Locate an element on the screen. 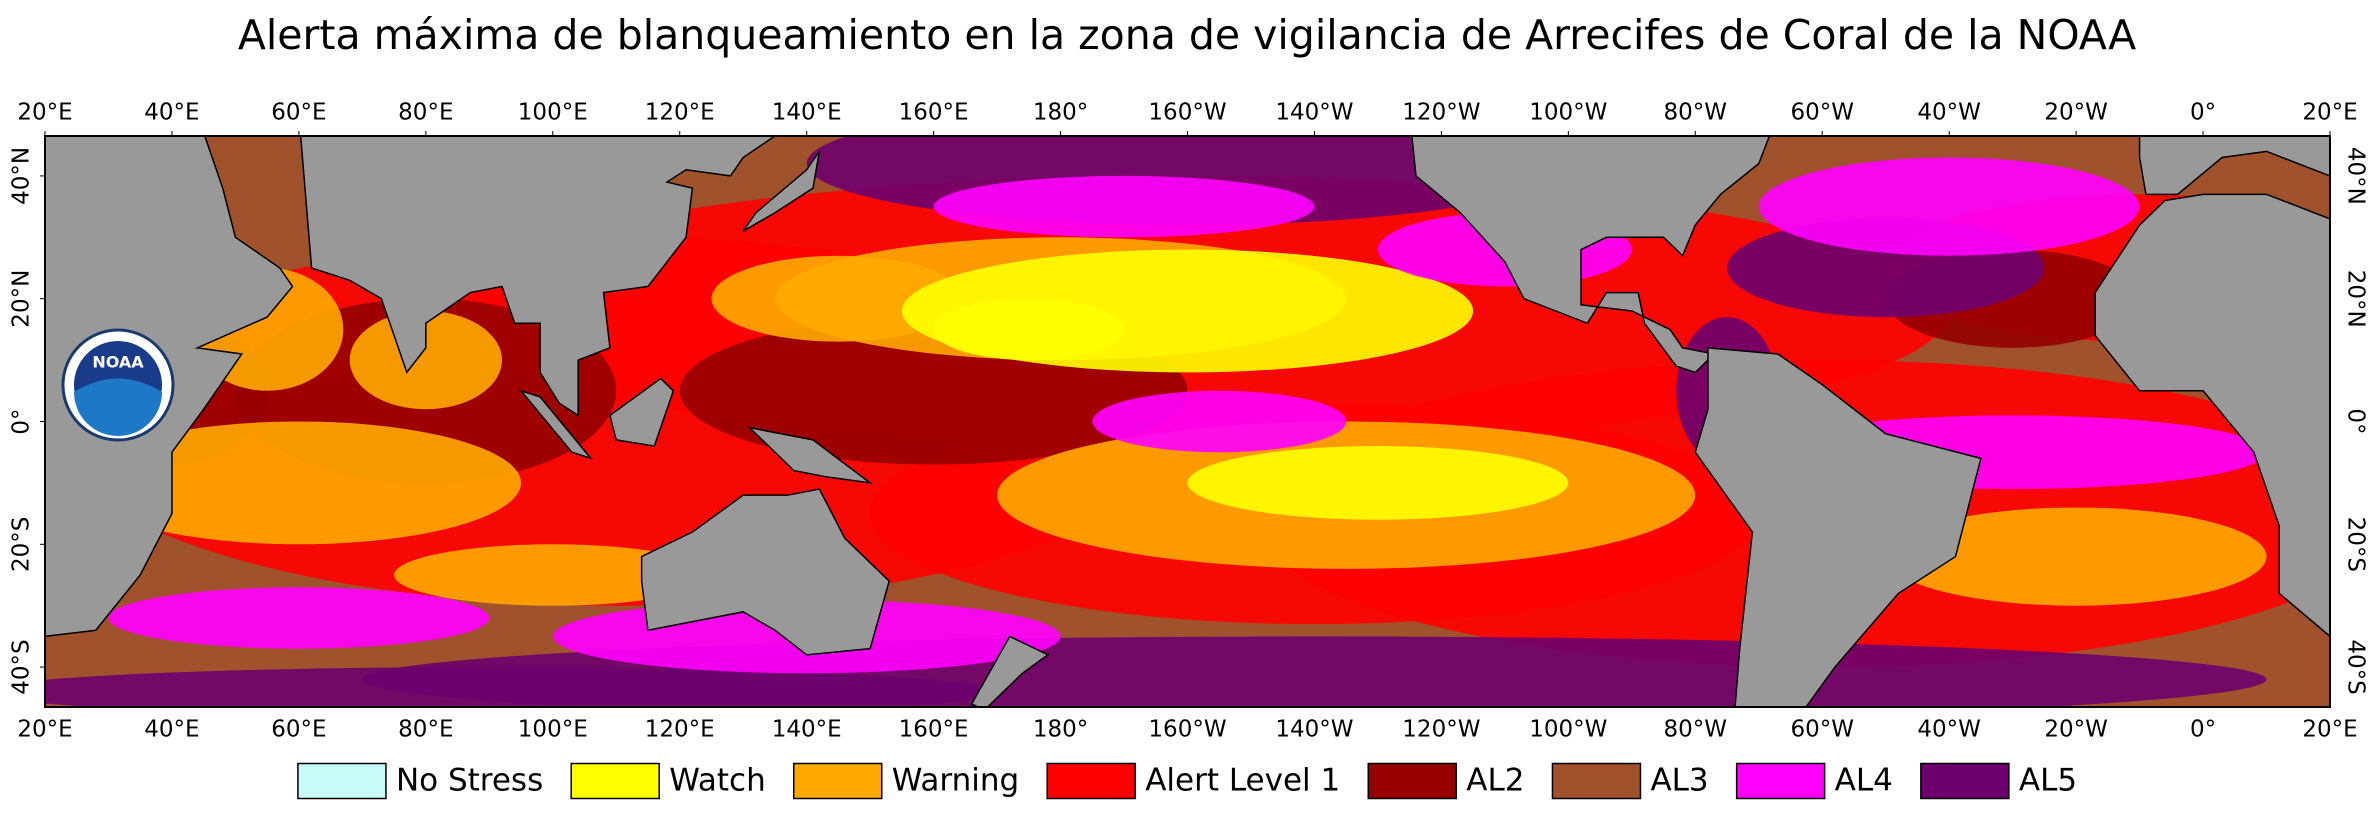  lat-tick-label-left: 40°S is located at coordinates (22, 666).